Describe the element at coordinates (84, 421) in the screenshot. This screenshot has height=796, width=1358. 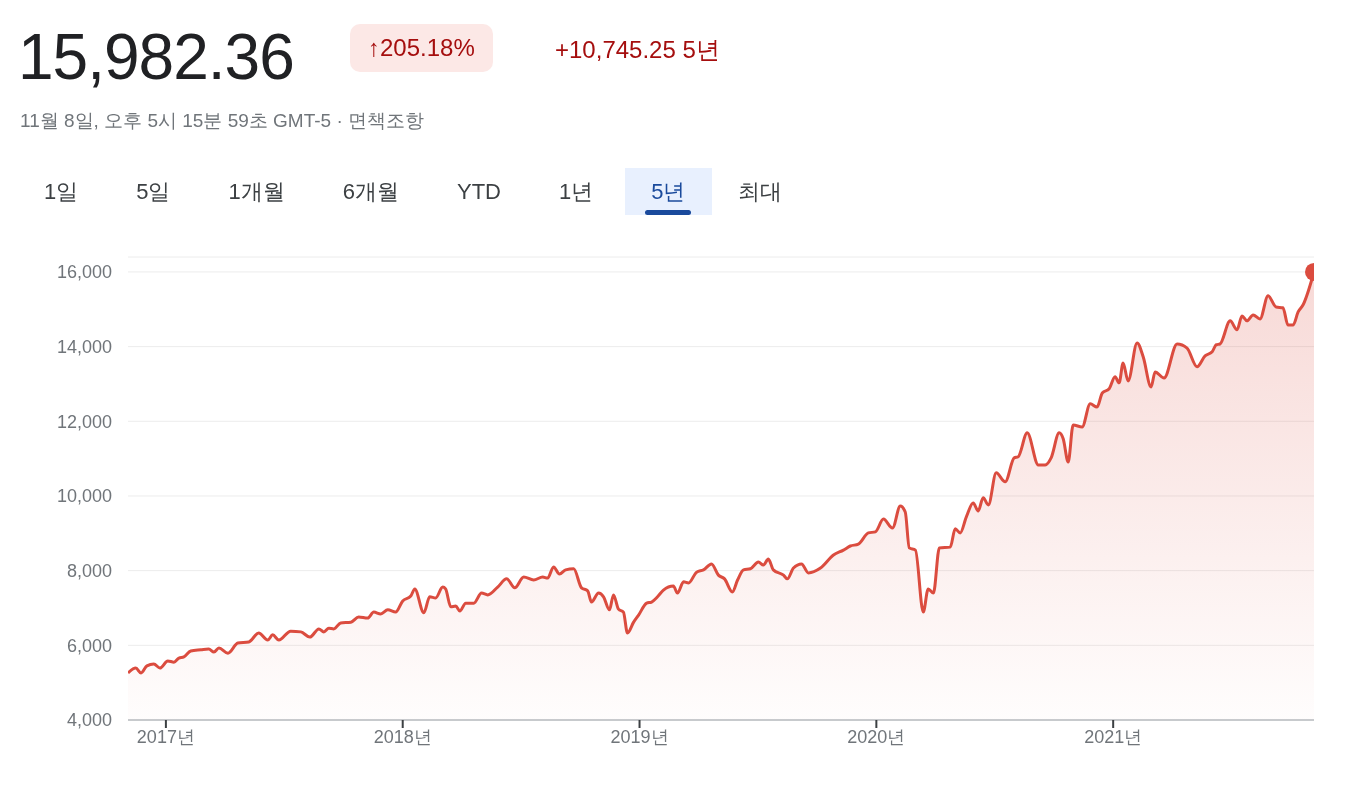
I see `y-tick-label: 12,000` at that location.